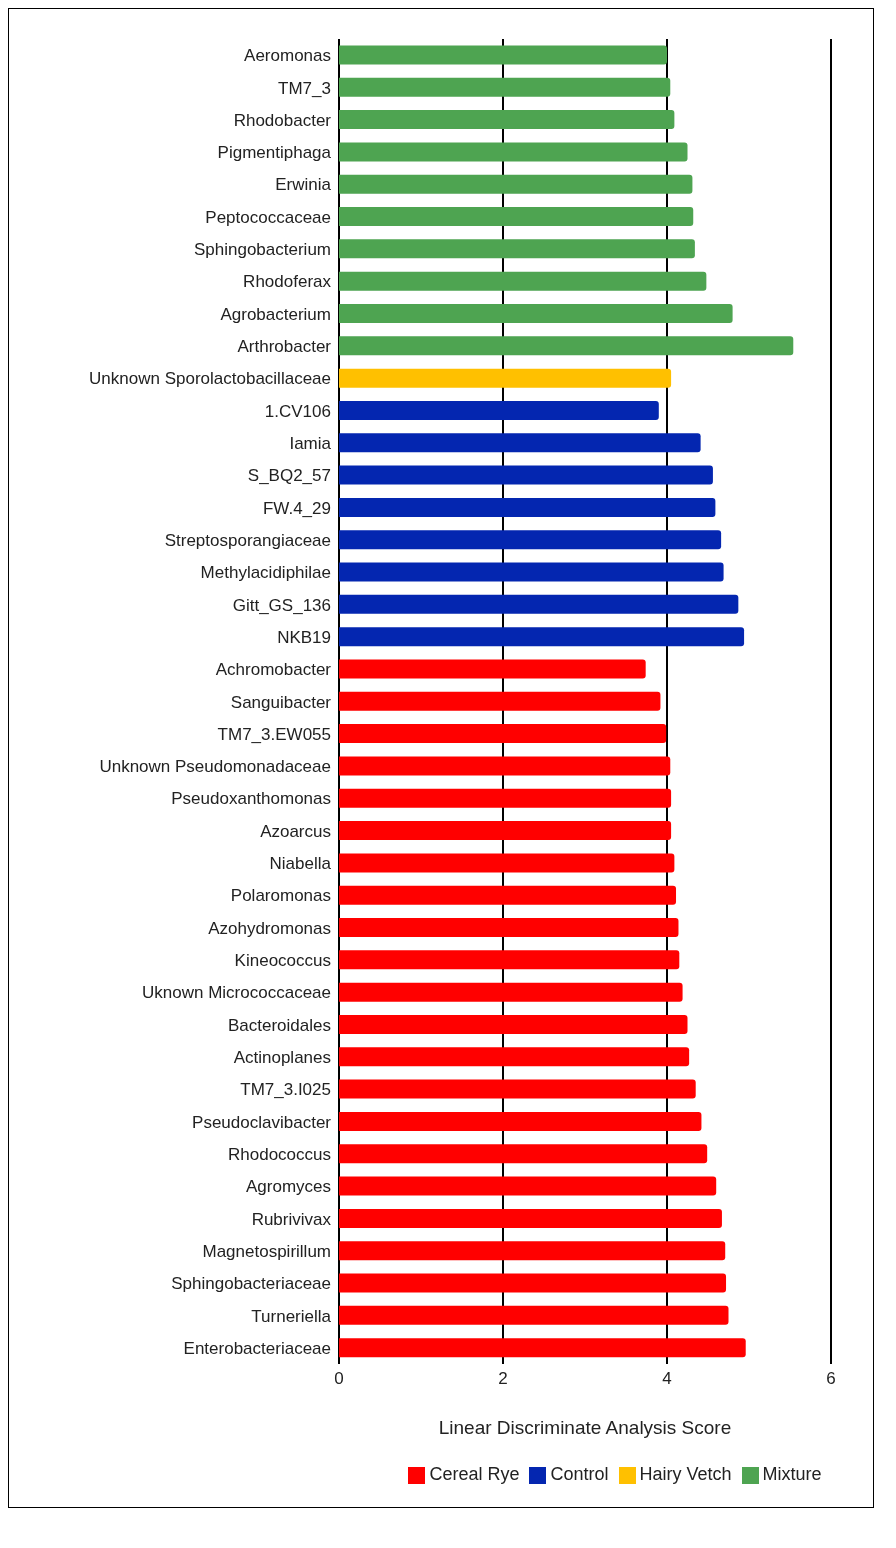  What do you see at coordinates (303, 185) in the screenshot?
I see `y-tick-label: Erwinia` at bounding box center [303, 185].